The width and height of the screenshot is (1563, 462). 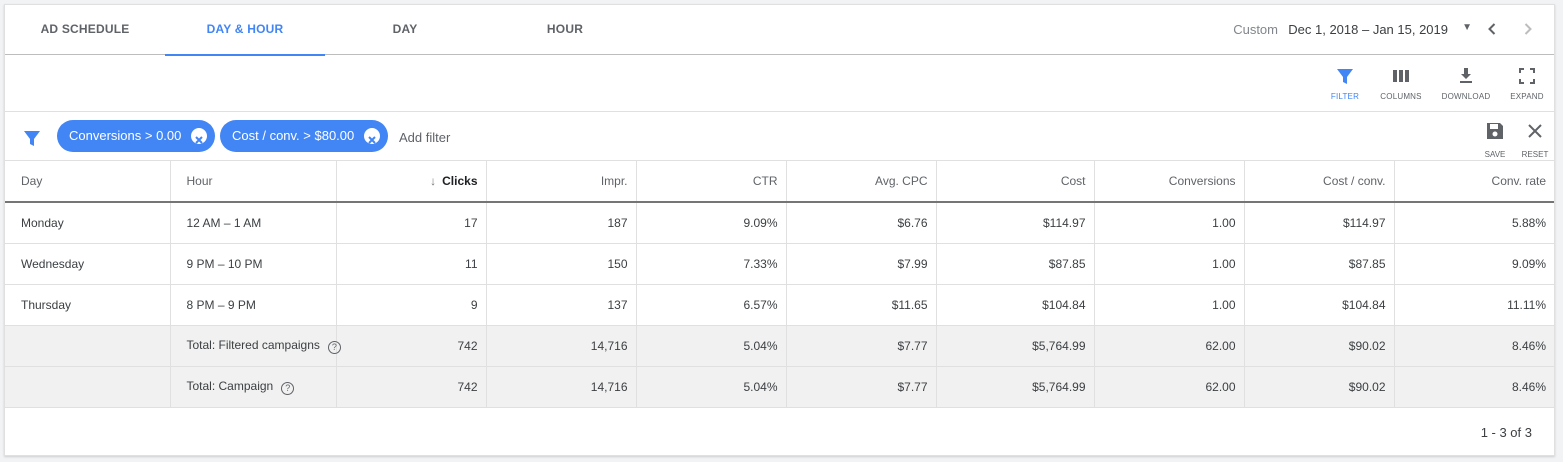 I want to click on column-header-label: Clicks, so click(x=460, y=181).